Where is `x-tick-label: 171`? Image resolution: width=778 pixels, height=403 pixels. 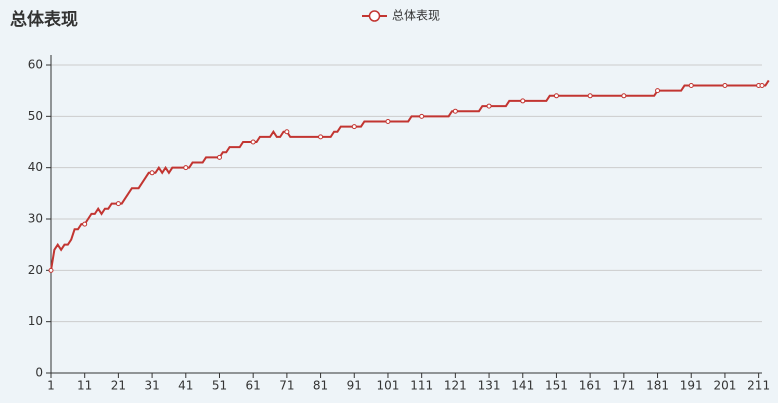 x-tick-label: 171 is located at coordinates (623, 386).